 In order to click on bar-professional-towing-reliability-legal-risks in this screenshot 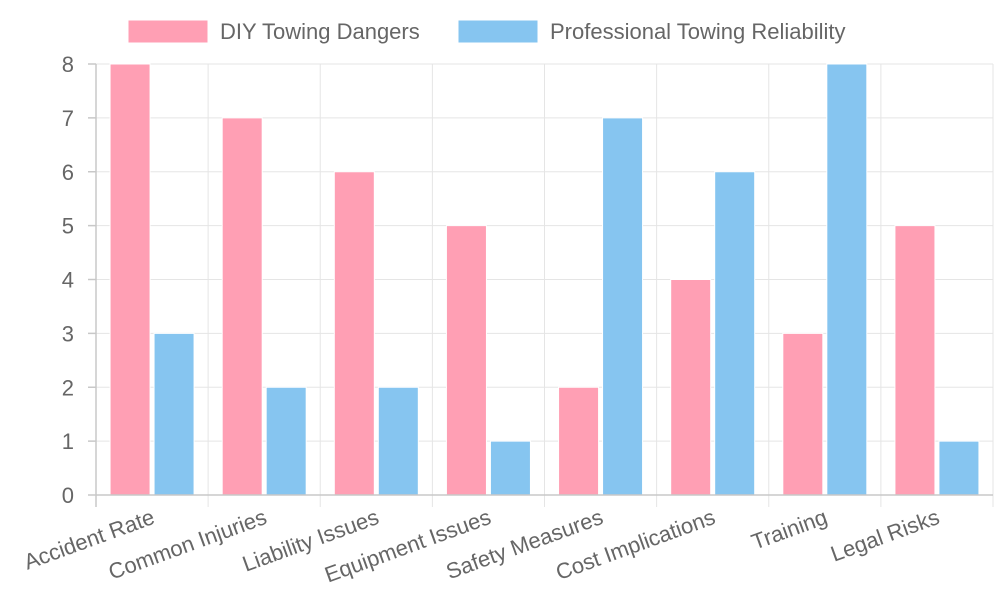, I will do `click(959, 468)`.